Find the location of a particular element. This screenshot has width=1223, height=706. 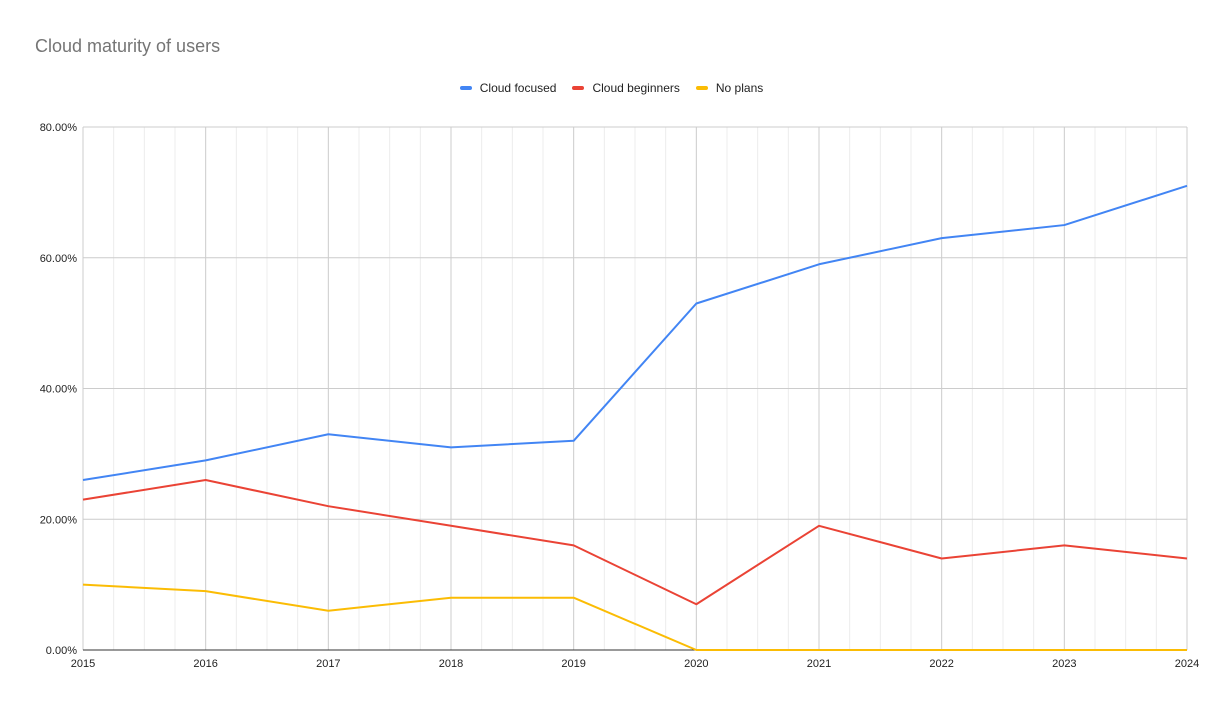

x-tick-label: 2024 is located at coordinates (1187, 664).